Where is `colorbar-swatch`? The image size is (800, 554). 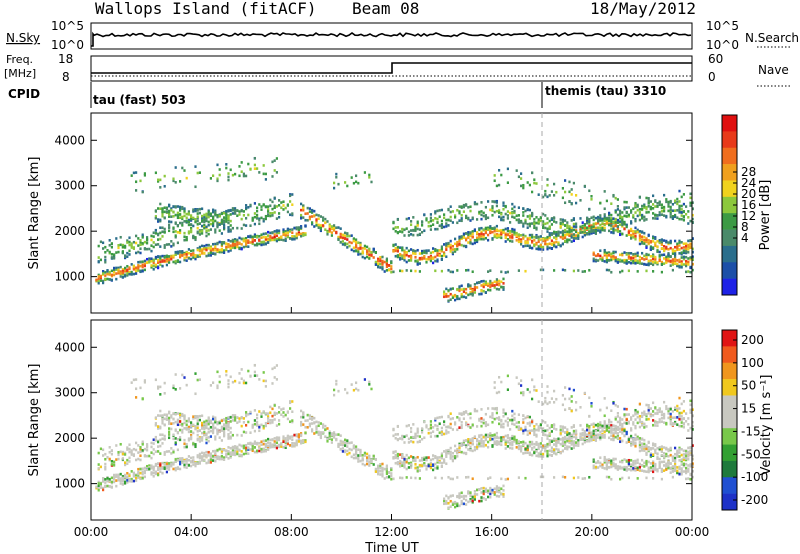 colorbar-swatch is located at coordinates (729, 140).